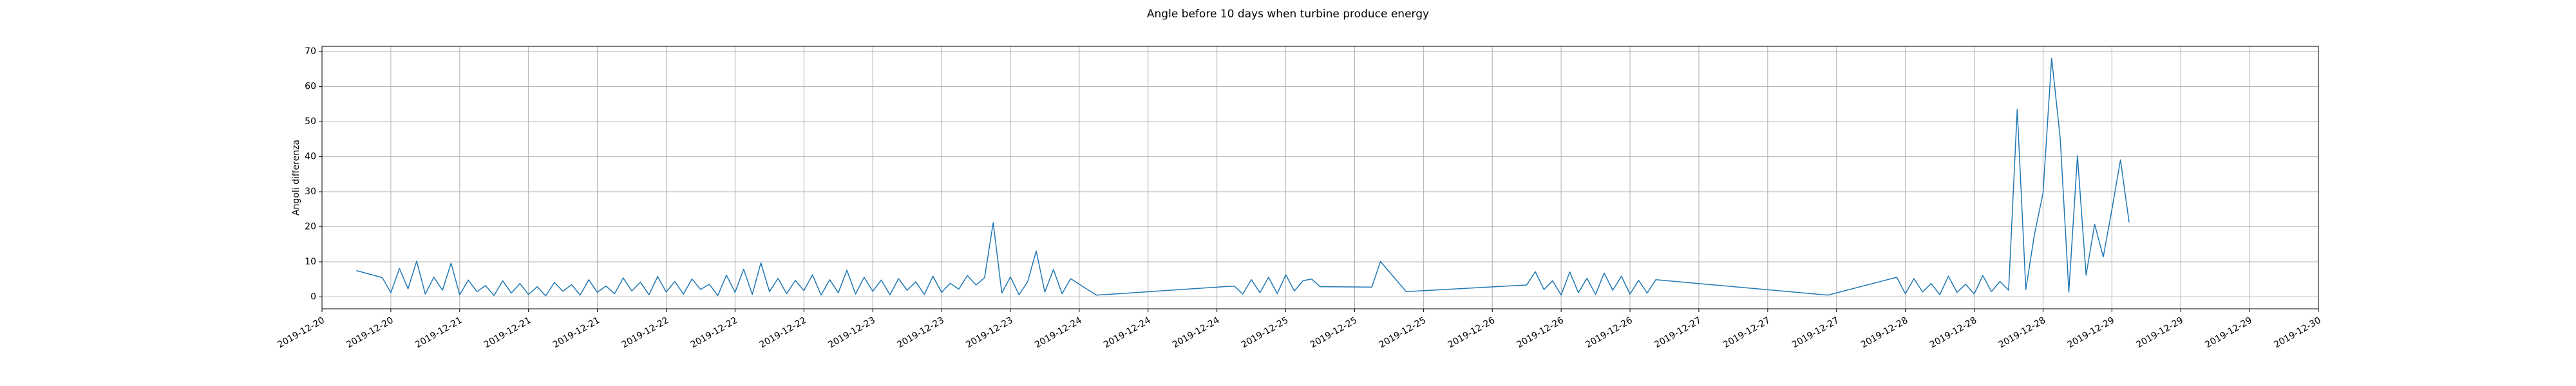 The width and height of the screenshot is (2576, 386). What do you see at coordinates (310, 87) in the screenshot?
I see `y-tick-label: 60` at bounding box center [310, 87].